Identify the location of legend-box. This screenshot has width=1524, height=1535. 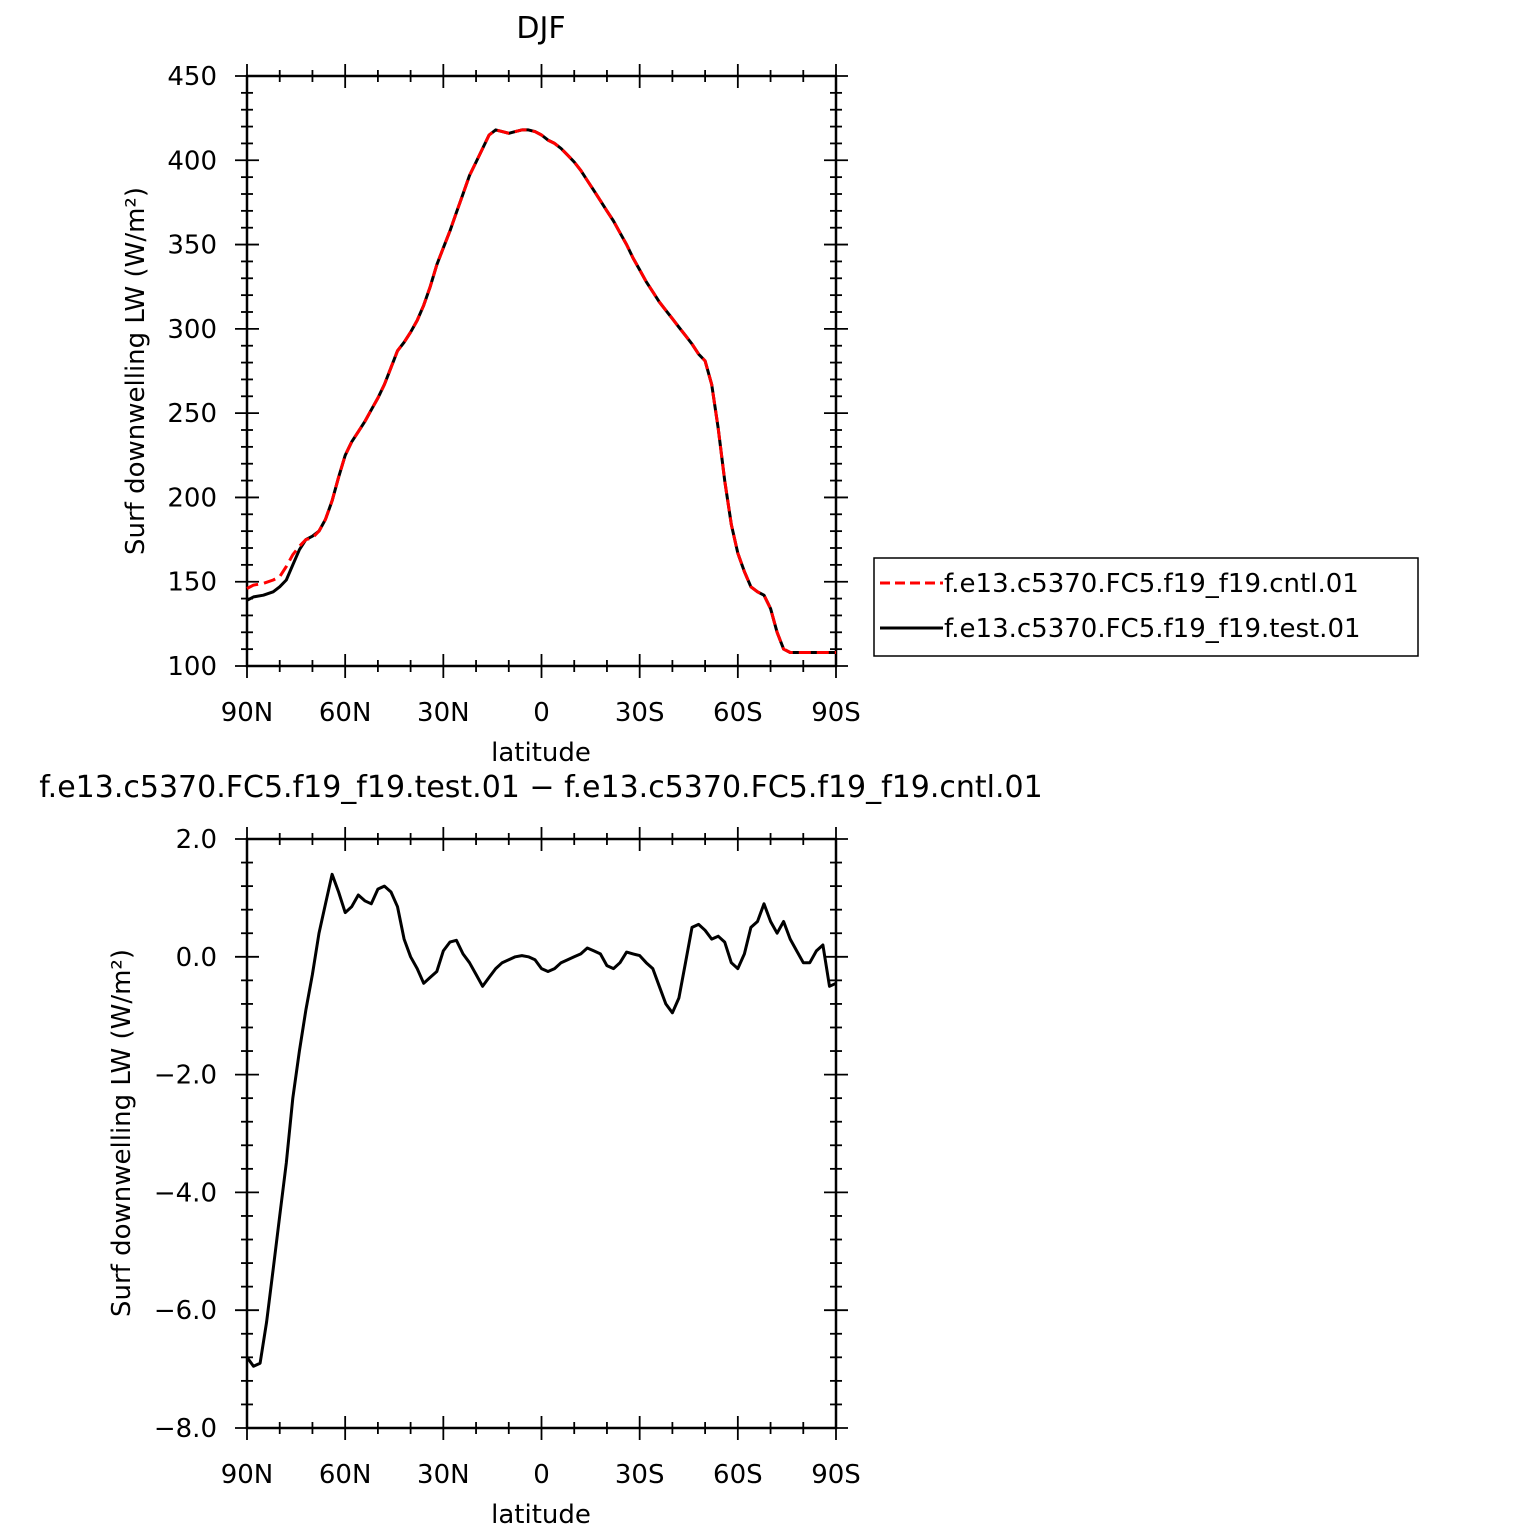
(1146, 607).